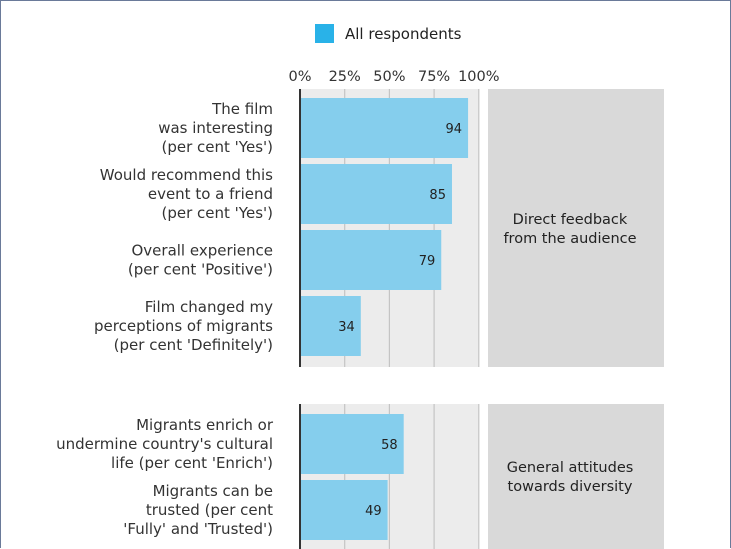 This screenshot has width=731, height=549. Describe the element at coordinates (434, 77) in the screenshot. I see `x-tick-label: 75%` at that location.